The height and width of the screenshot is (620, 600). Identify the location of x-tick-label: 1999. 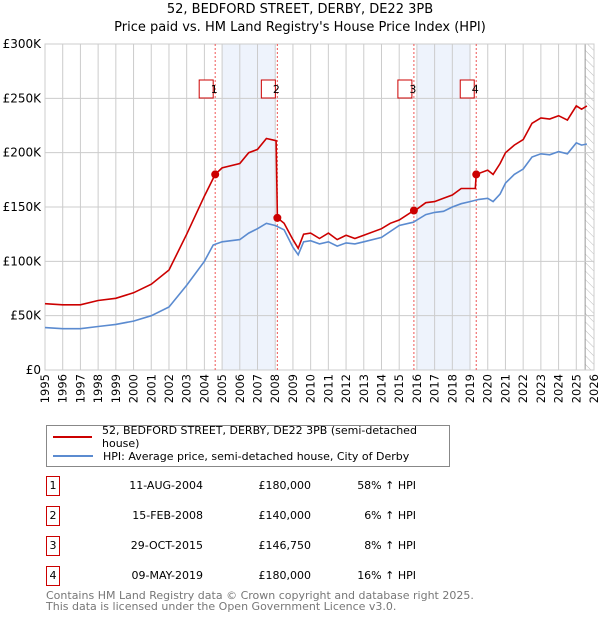
(116, 388).